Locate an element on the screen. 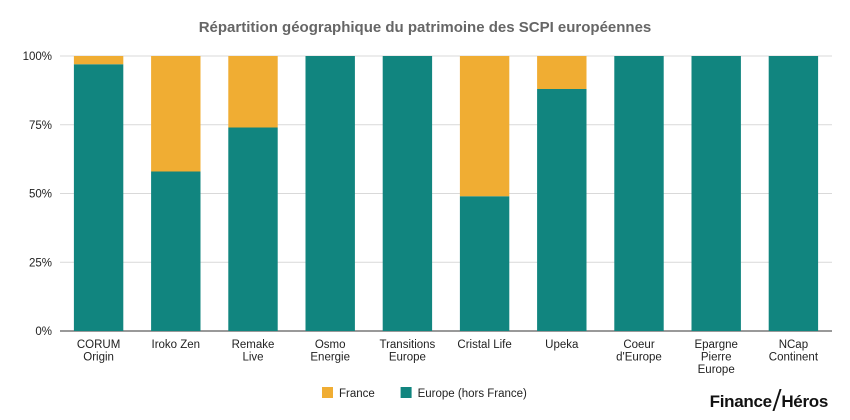 The width and height of the screenshot is (850, 420). legend-label: Europe (hors France) is located at coordinates (472, 394).